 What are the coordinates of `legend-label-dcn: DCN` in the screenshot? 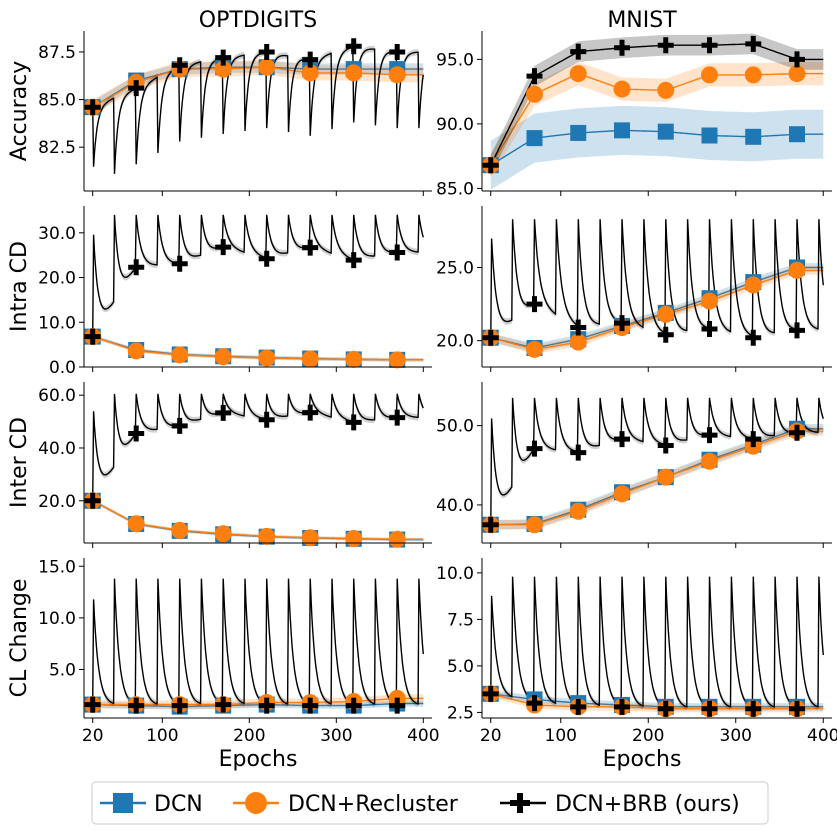 It's located at (178, 804).